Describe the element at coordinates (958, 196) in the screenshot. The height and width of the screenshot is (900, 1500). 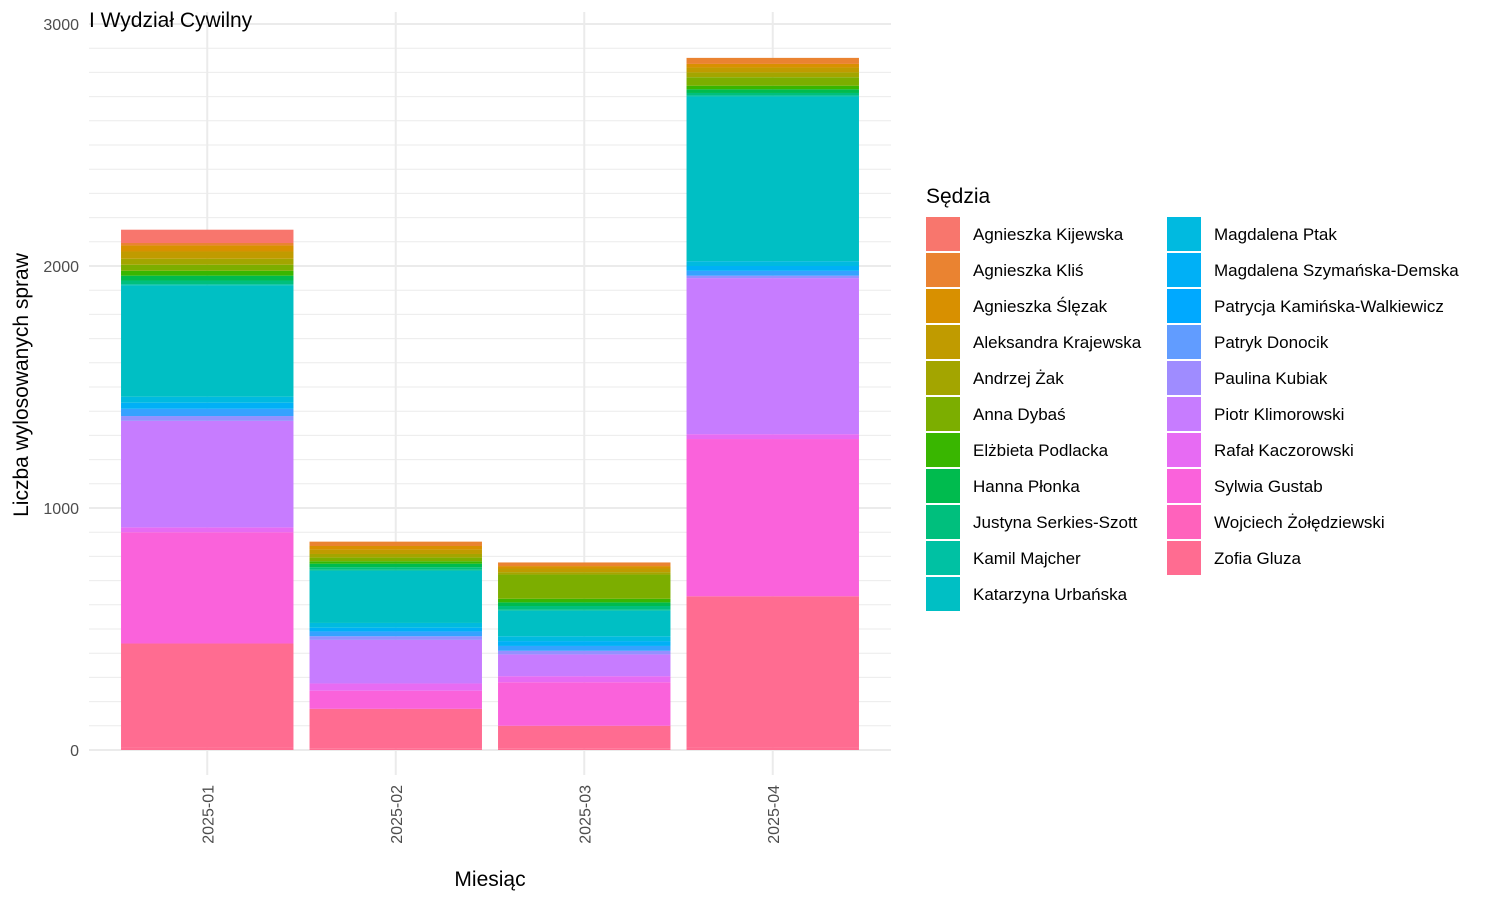
I see `legend-title: Sędzia` at that location.